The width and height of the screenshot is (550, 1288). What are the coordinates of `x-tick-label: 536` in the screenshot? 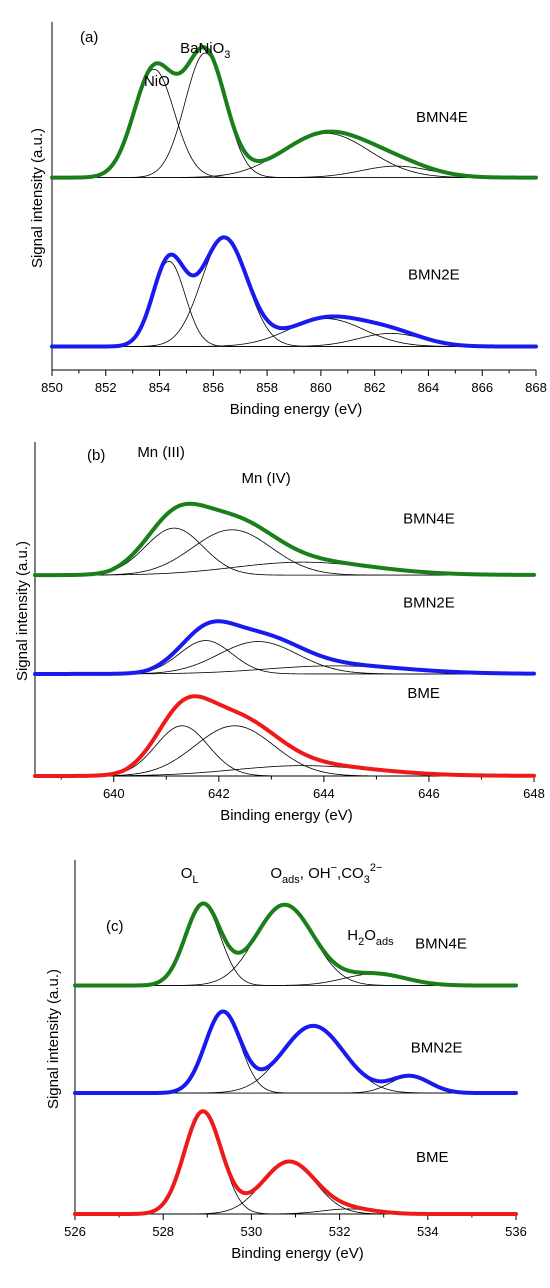 It's located at (516, 1231).